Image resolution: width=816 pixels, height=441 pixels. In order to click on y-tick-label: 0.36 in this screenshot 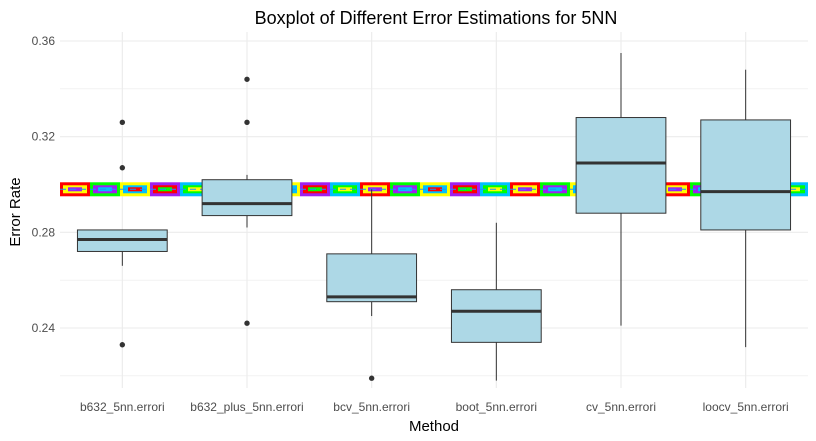, I will do `click(44, 41)`.